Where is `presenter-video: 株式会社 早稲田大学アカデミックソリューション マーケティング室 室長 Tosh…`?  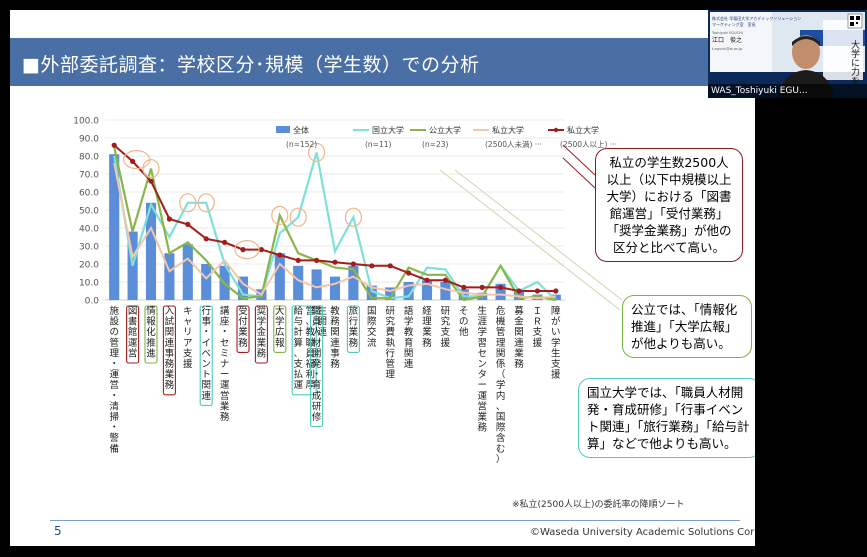 presenter-video: 株式会社 早稲田大学アカデミックソリューション マーケティング室 室長 Tosh… is located at coordinates (787, 54).